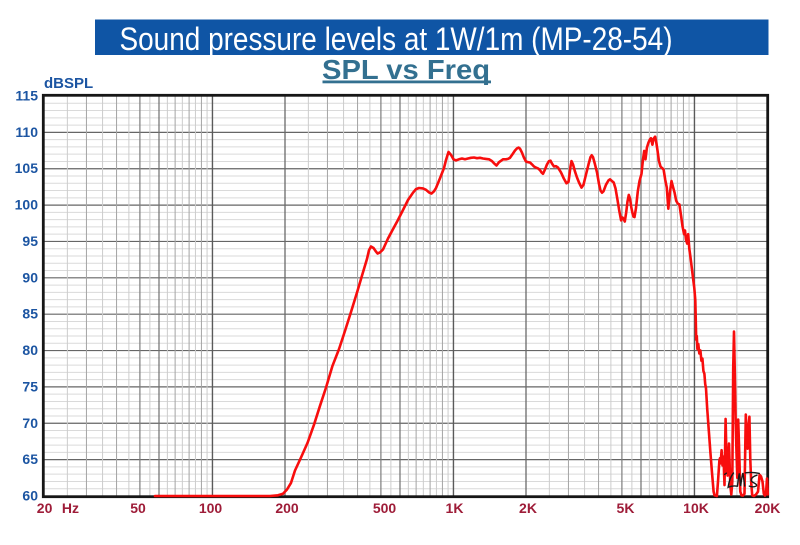  What do you see at coordinates (30, 459) in the screenshot?
I see `svg-text: 65` at bounding box center [30, 459].